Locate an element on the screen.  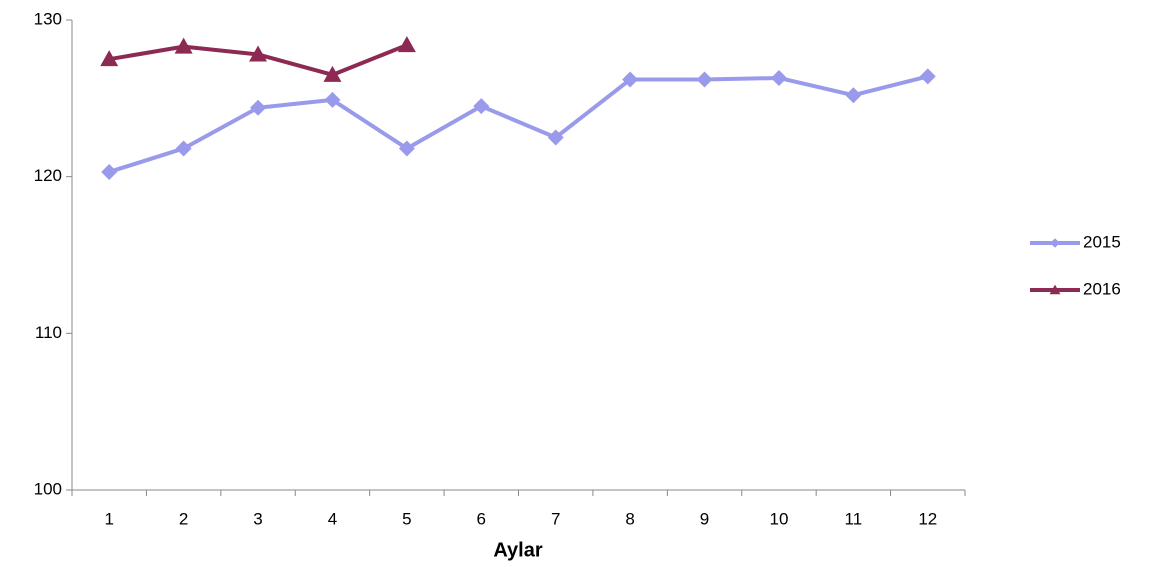
x-tick-label: 5 is located at coordinates (406, 518).